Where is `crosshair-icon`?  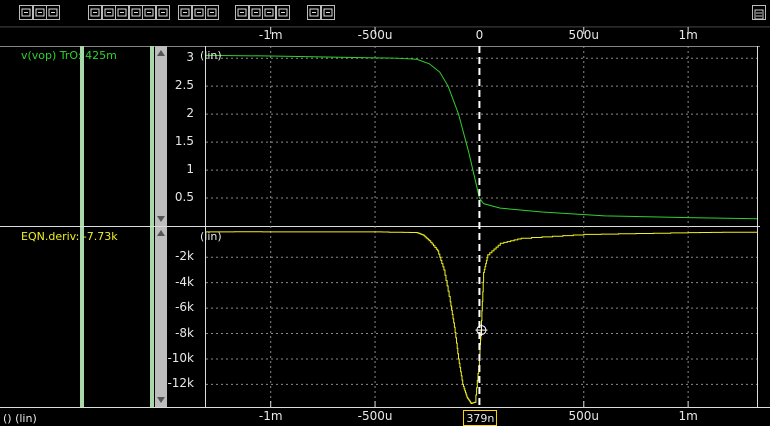 crosshair-icon is located at coordinates (95, 12).